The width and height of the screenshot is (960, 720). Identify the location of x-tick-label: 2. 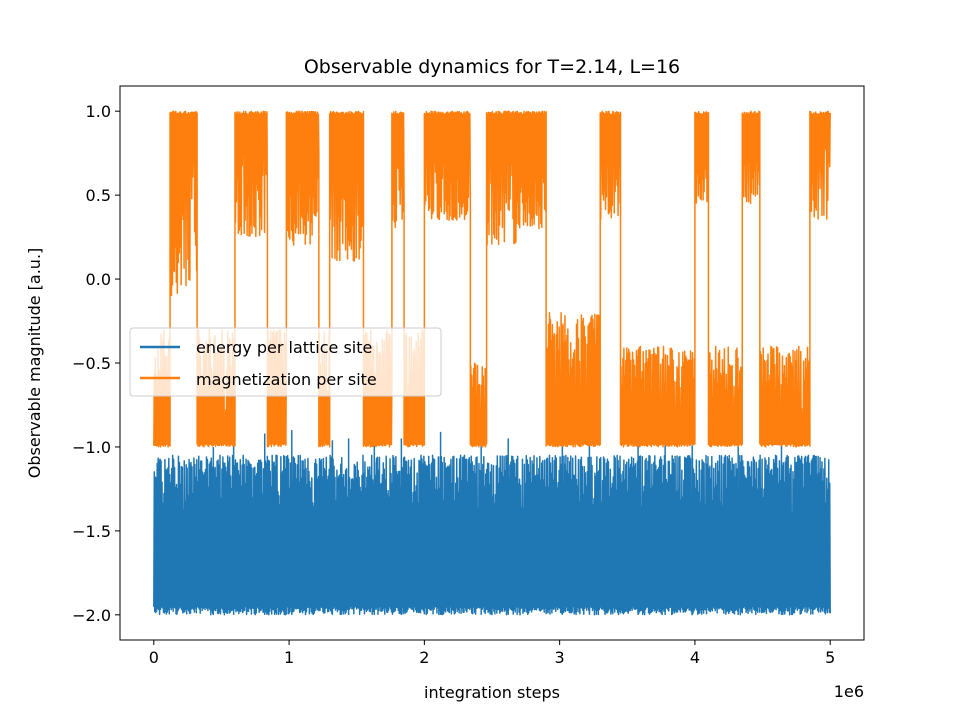
(424, 657).